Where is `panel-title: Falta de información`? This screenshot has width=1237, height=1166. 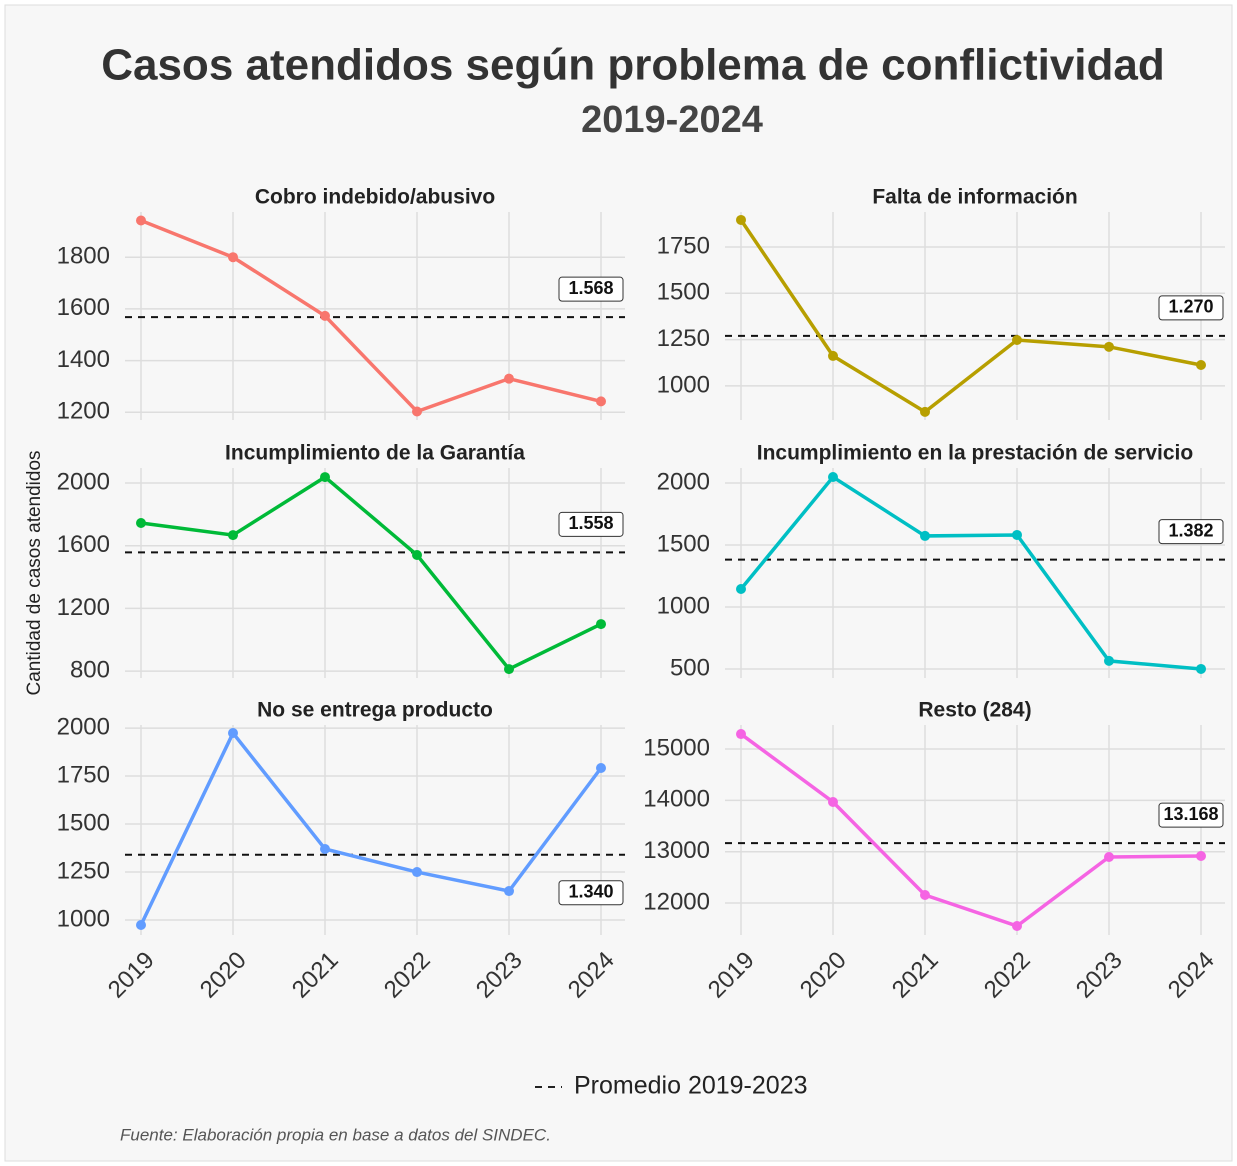 panel-title: Falta de información is located at coordinates (974, 197).